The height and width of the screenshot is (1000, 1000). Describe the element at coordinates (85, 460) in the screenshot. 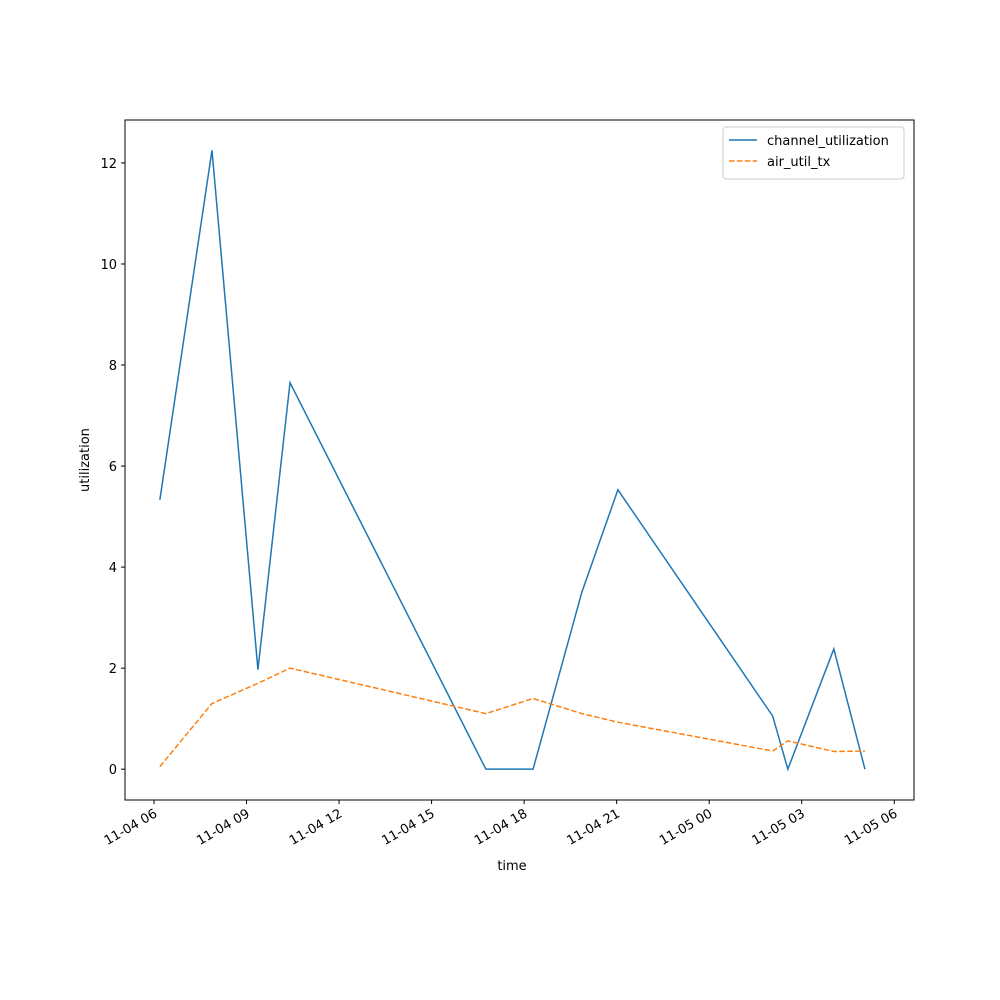

I see `y-axis-label: utilization` at that location.